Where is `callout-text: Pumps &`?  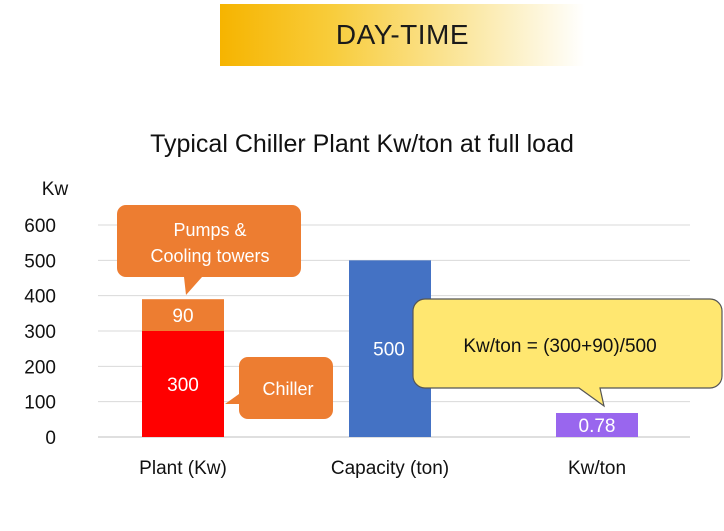 callout-text: Pumps & is located at coordinates (209, 230).